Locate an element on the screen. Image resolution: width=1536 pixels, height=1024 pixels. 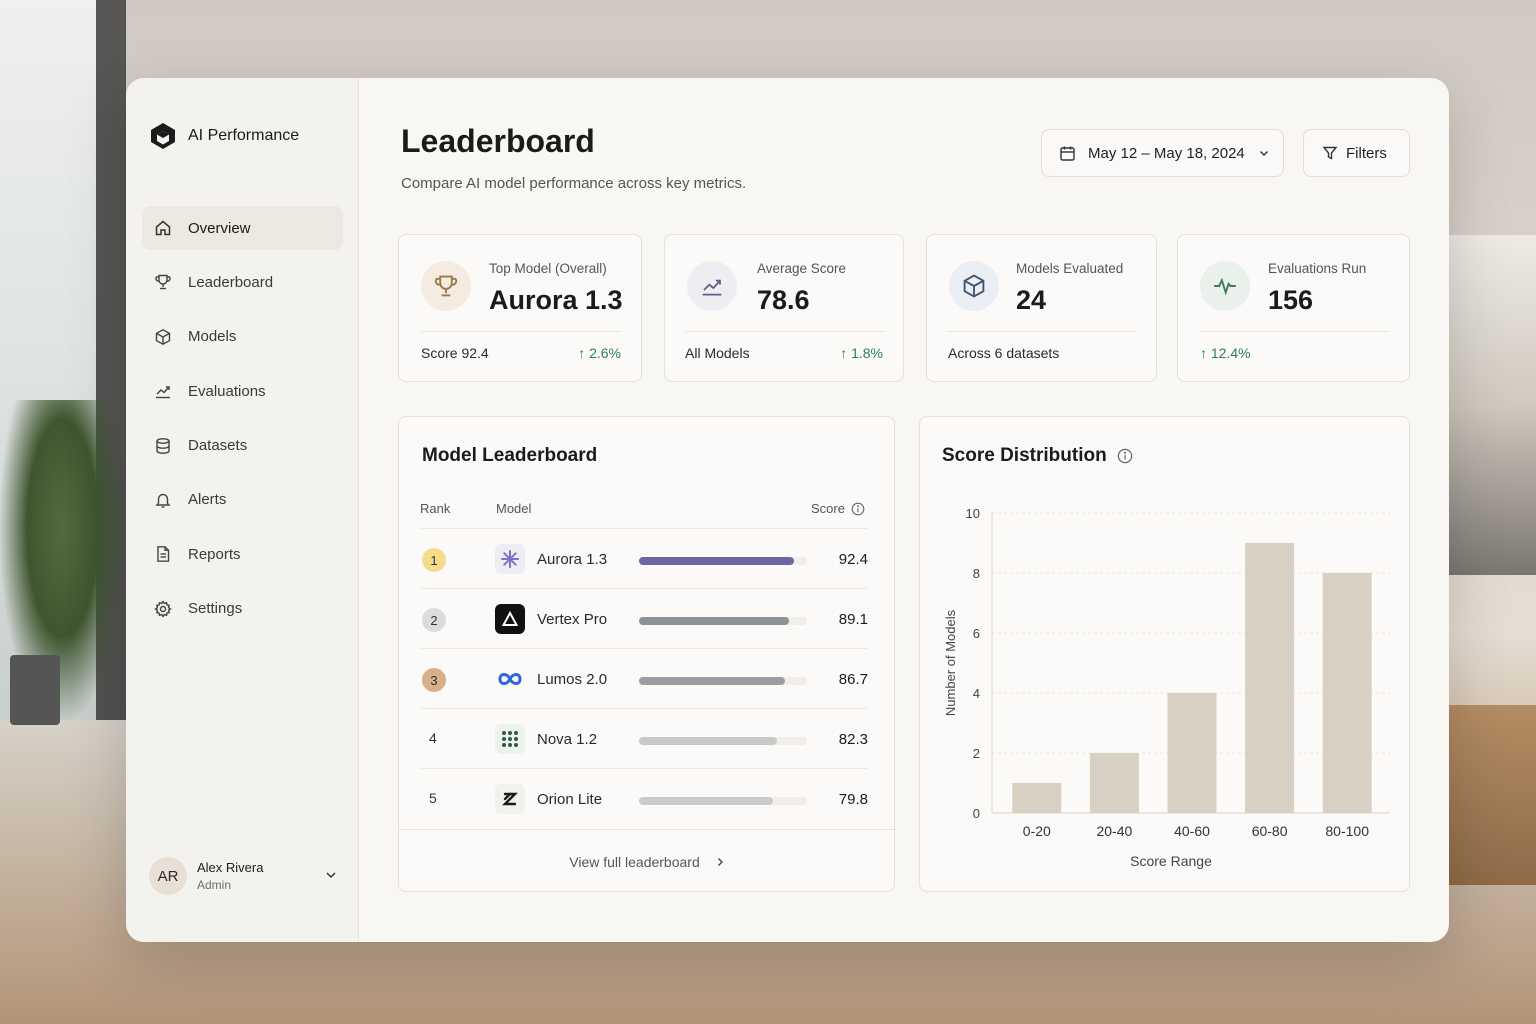
chevron-right-icon is located at coordinates (720, 861).